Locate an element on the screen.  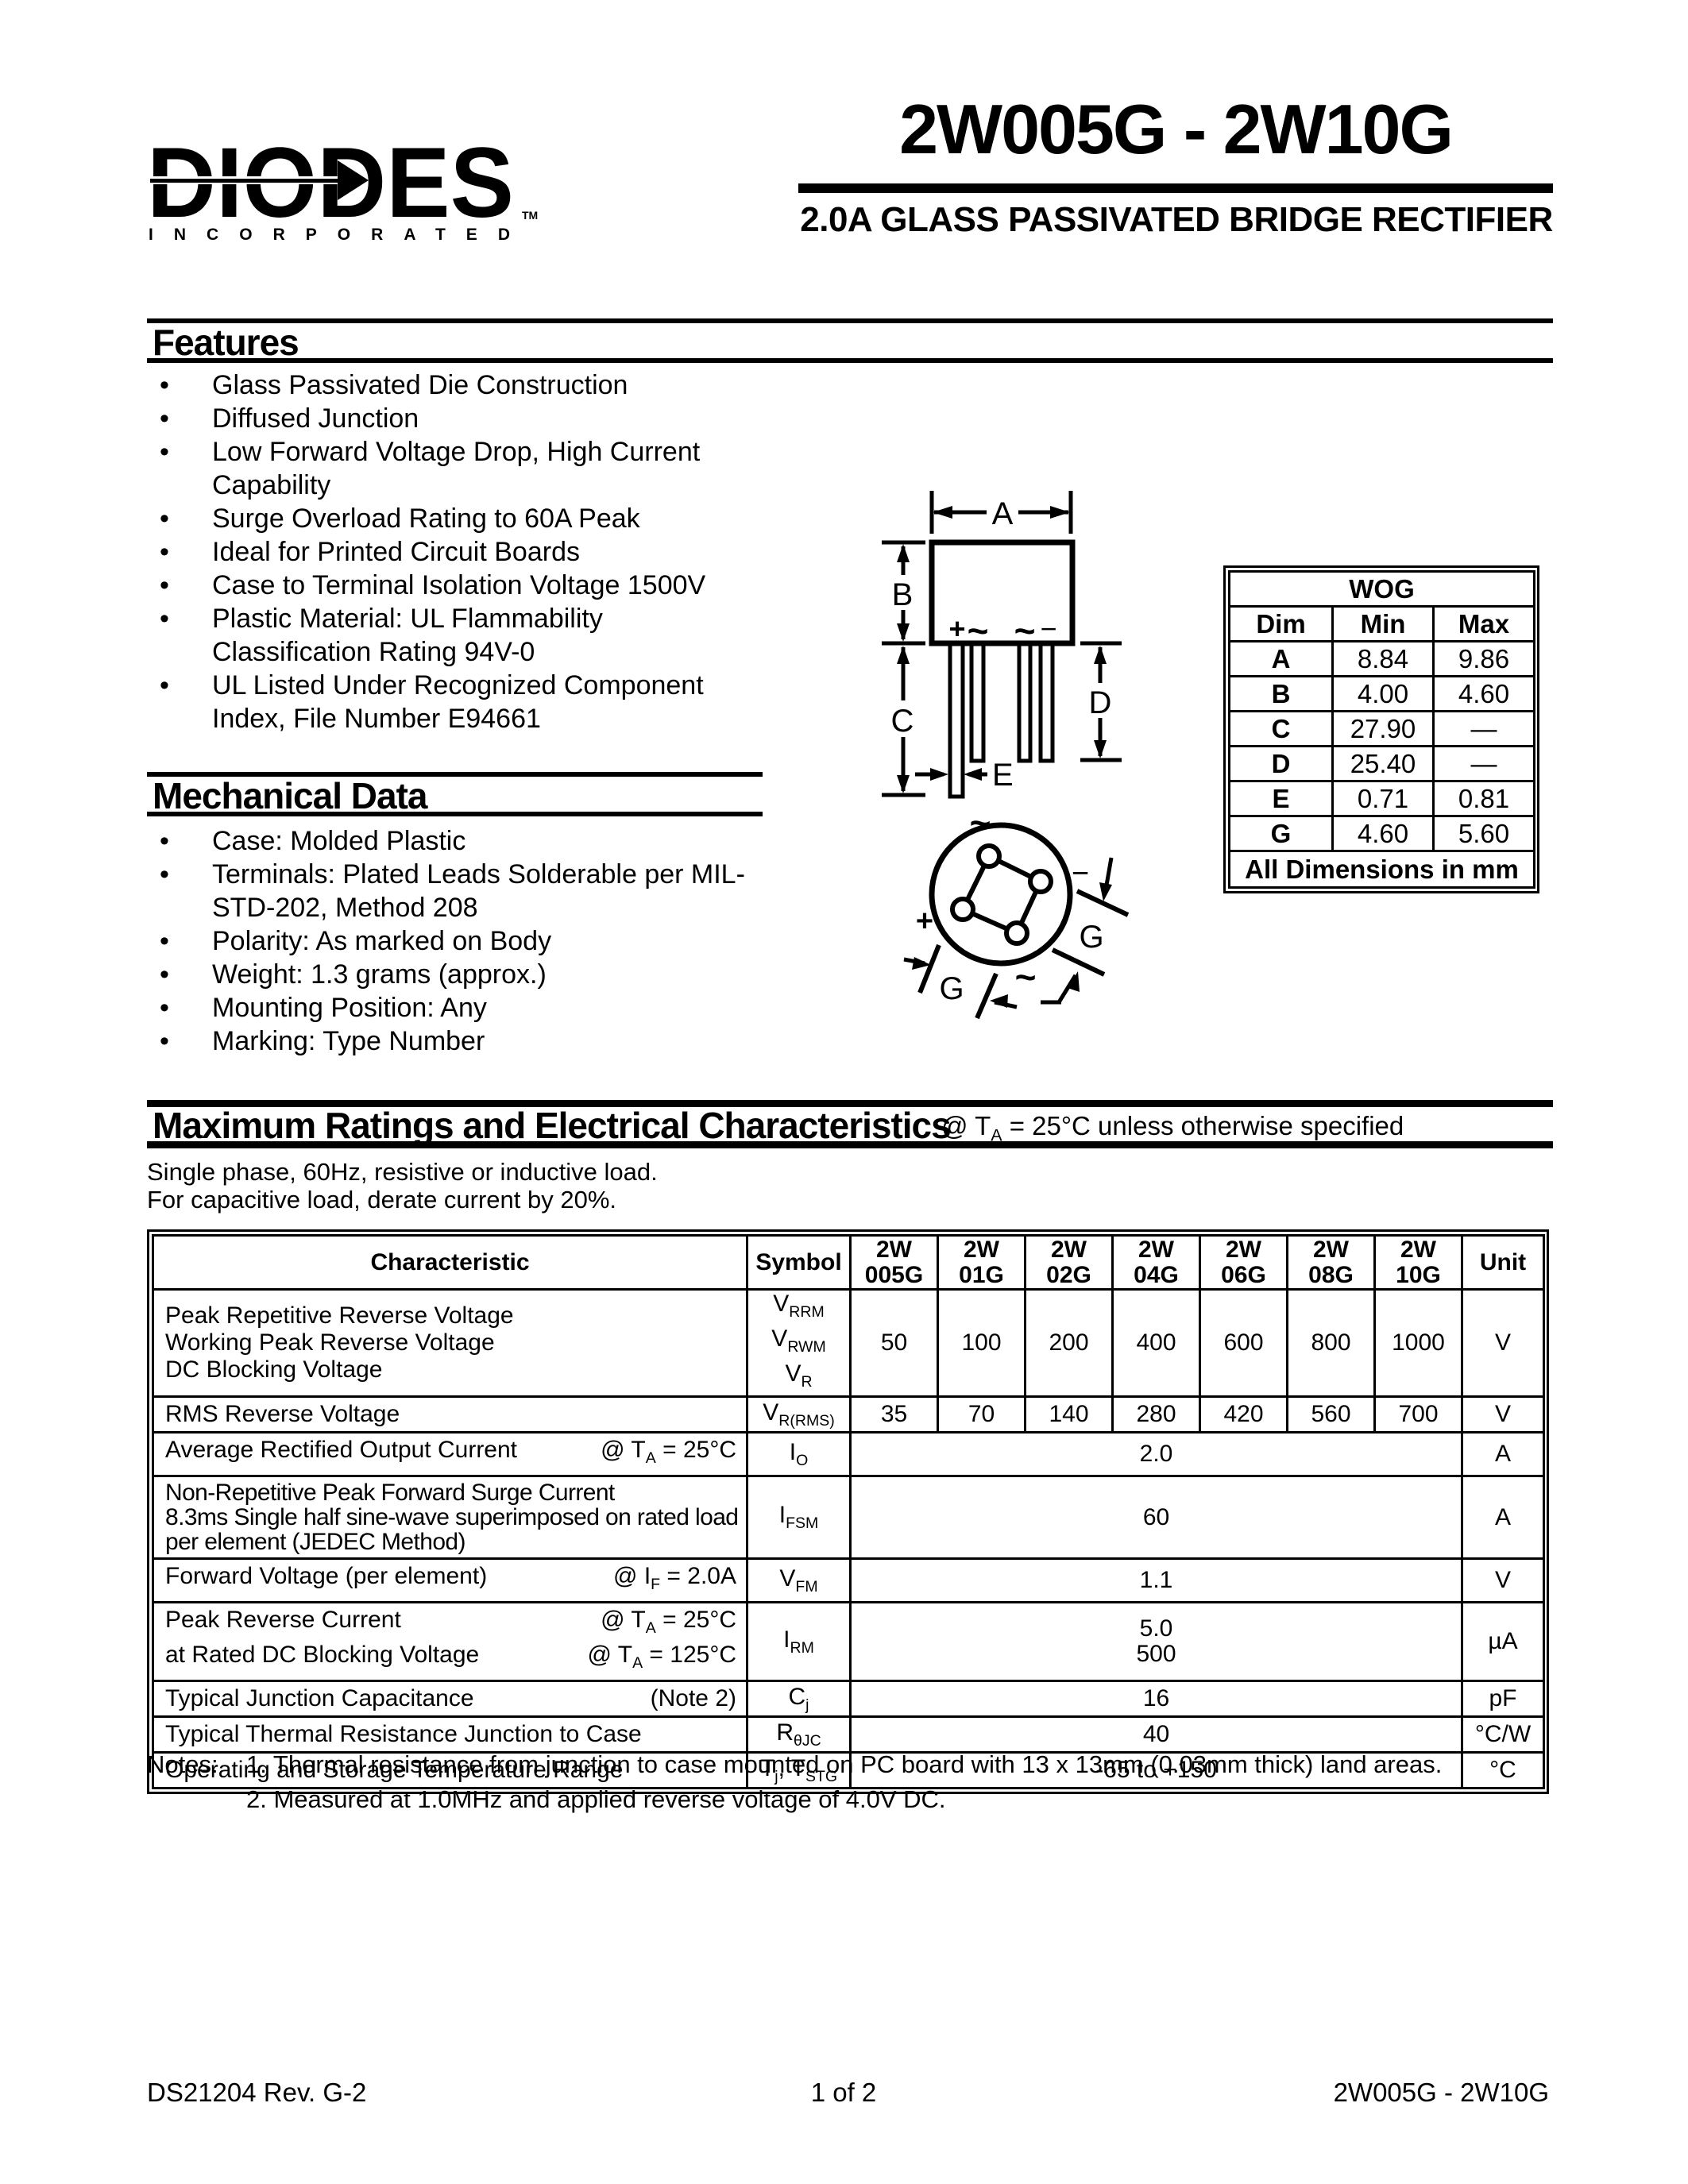
column-header: Min is located at coordinates (1383, 623).